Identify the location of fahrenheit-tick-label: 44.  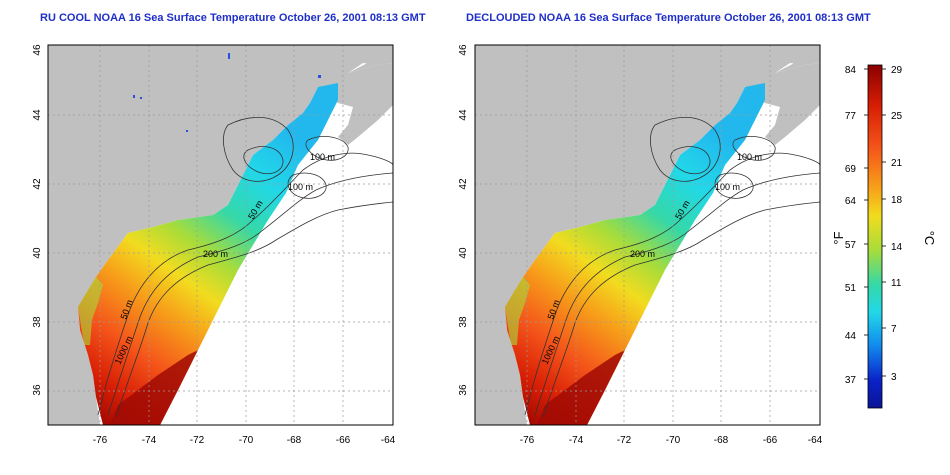
(851, 336).